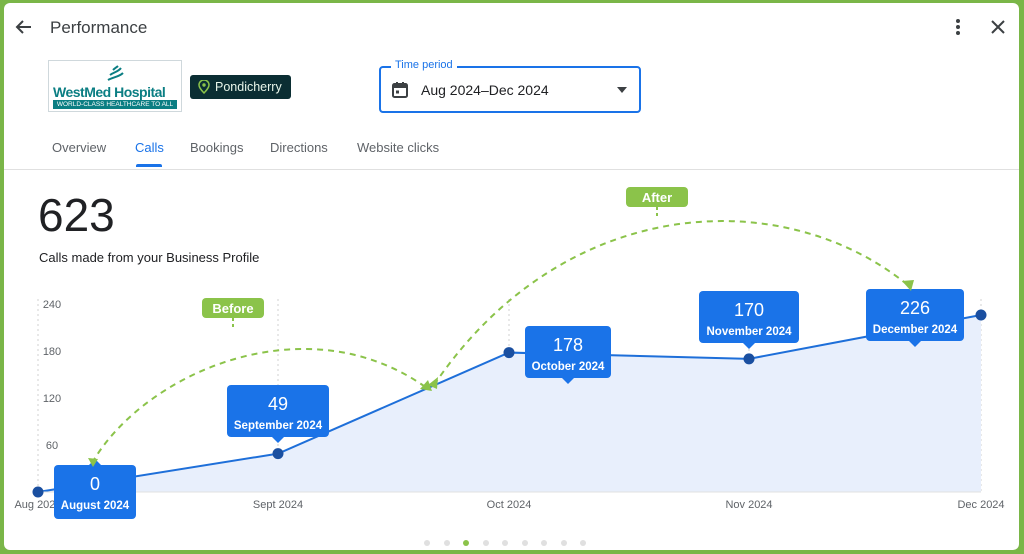 The height and width of the screenshot is (554, 1024). Describe the element at coordinates (149, 257) in the screenshot. I see `total-calls-caption: Calls made from your Business Profile` at that location.